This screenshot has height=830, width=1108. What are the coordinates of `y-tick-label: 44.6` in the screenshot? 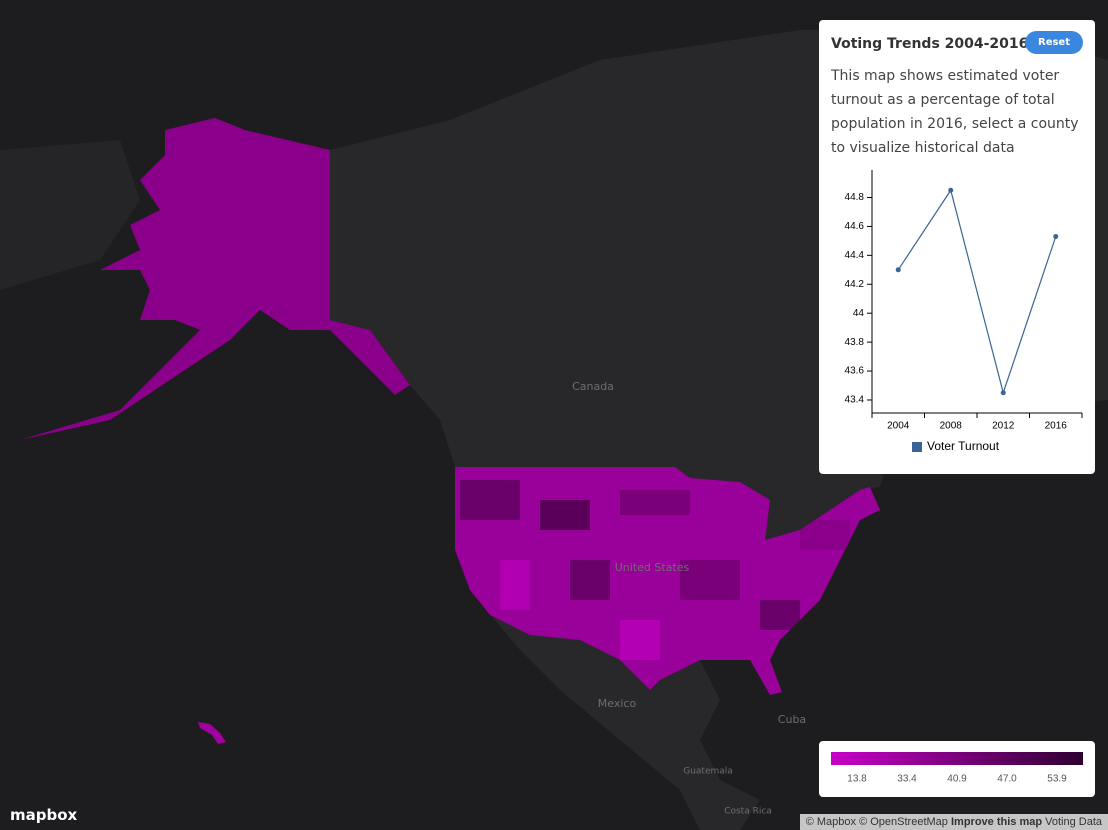 It's located at (855, 226).